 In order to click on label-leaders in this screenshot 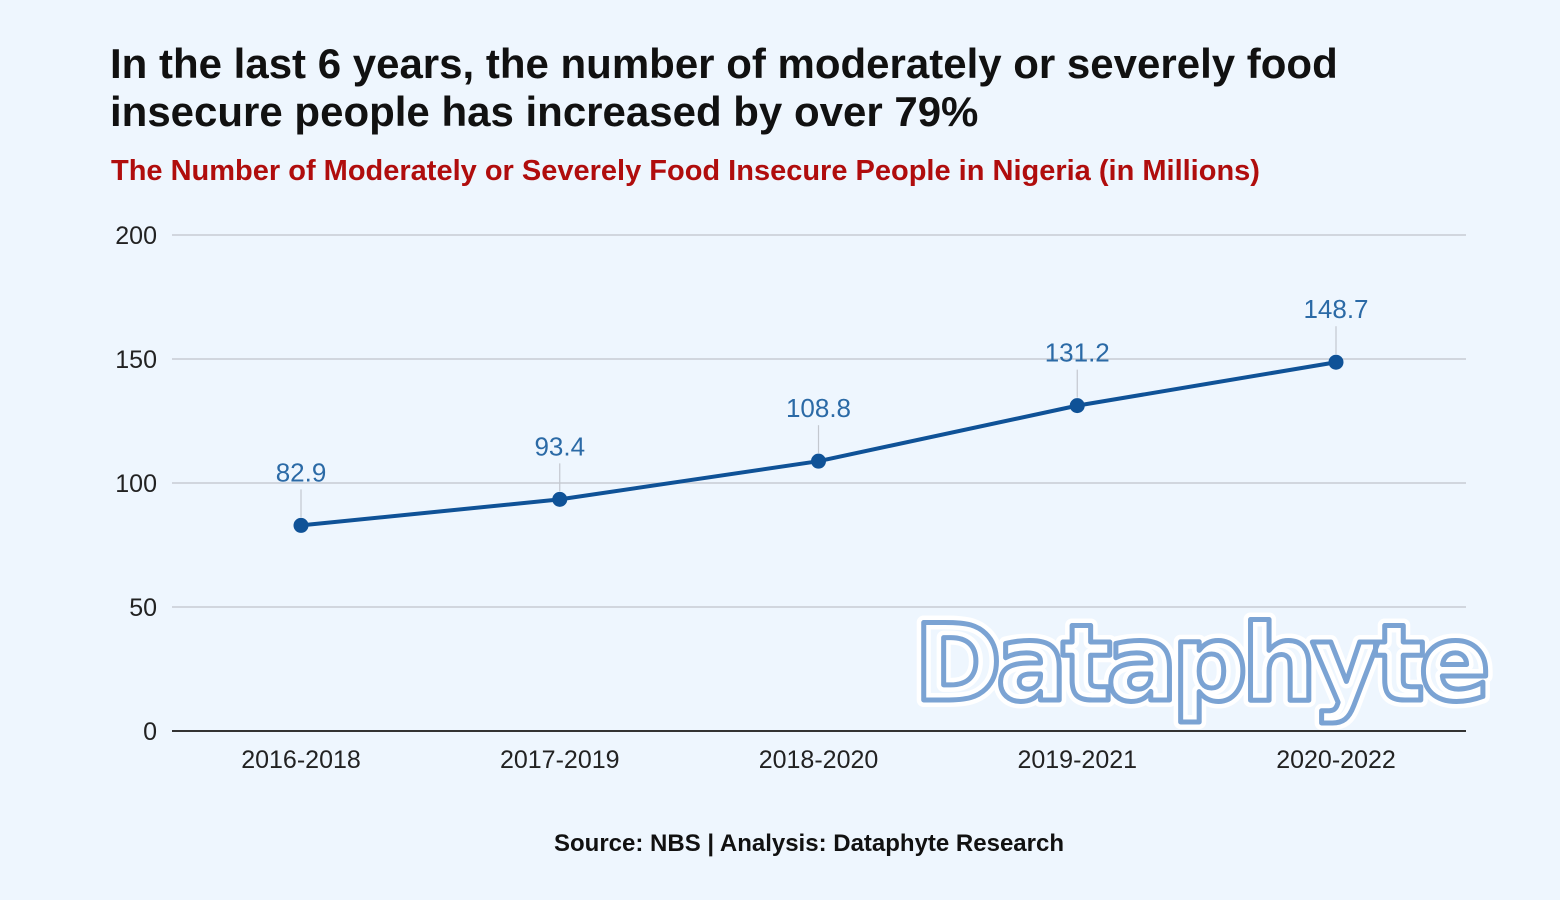, I will do `click(818, 422)`.